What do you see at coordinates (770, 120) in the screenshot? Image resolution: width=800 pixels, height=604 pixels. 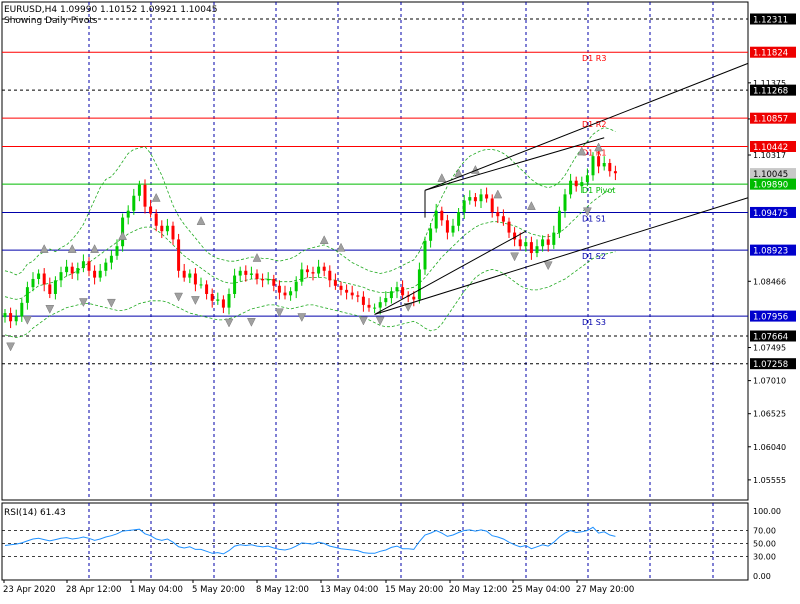 I see `price-badge-label: 1.10857` at bounding box center [770, 120].